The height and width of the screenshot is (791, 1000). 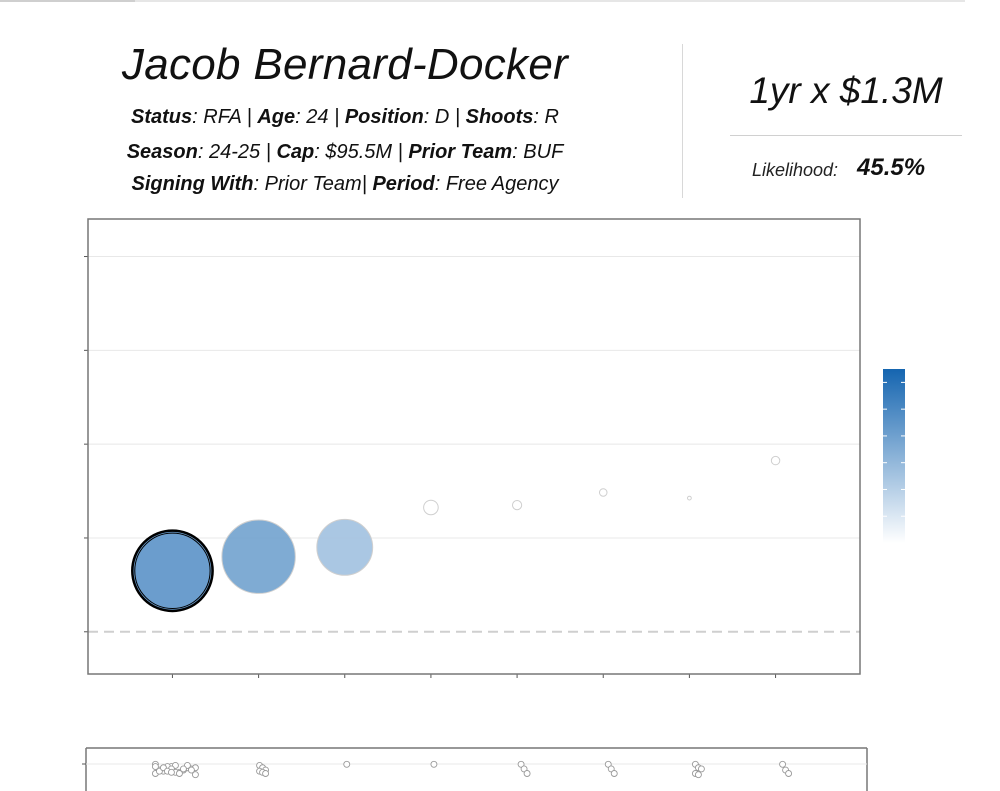 I want to click on player-name: Jacob Bernard-Docker, so click(x=345, y=64).